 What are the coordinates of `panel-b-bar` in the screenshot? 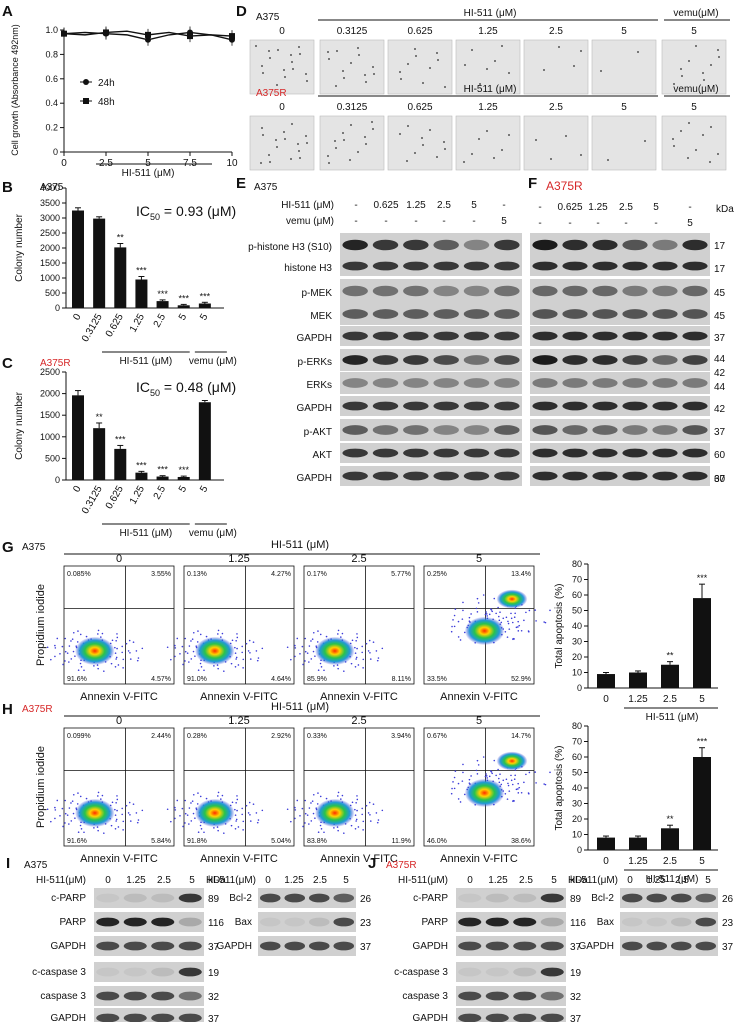 It's located at (120, 277).